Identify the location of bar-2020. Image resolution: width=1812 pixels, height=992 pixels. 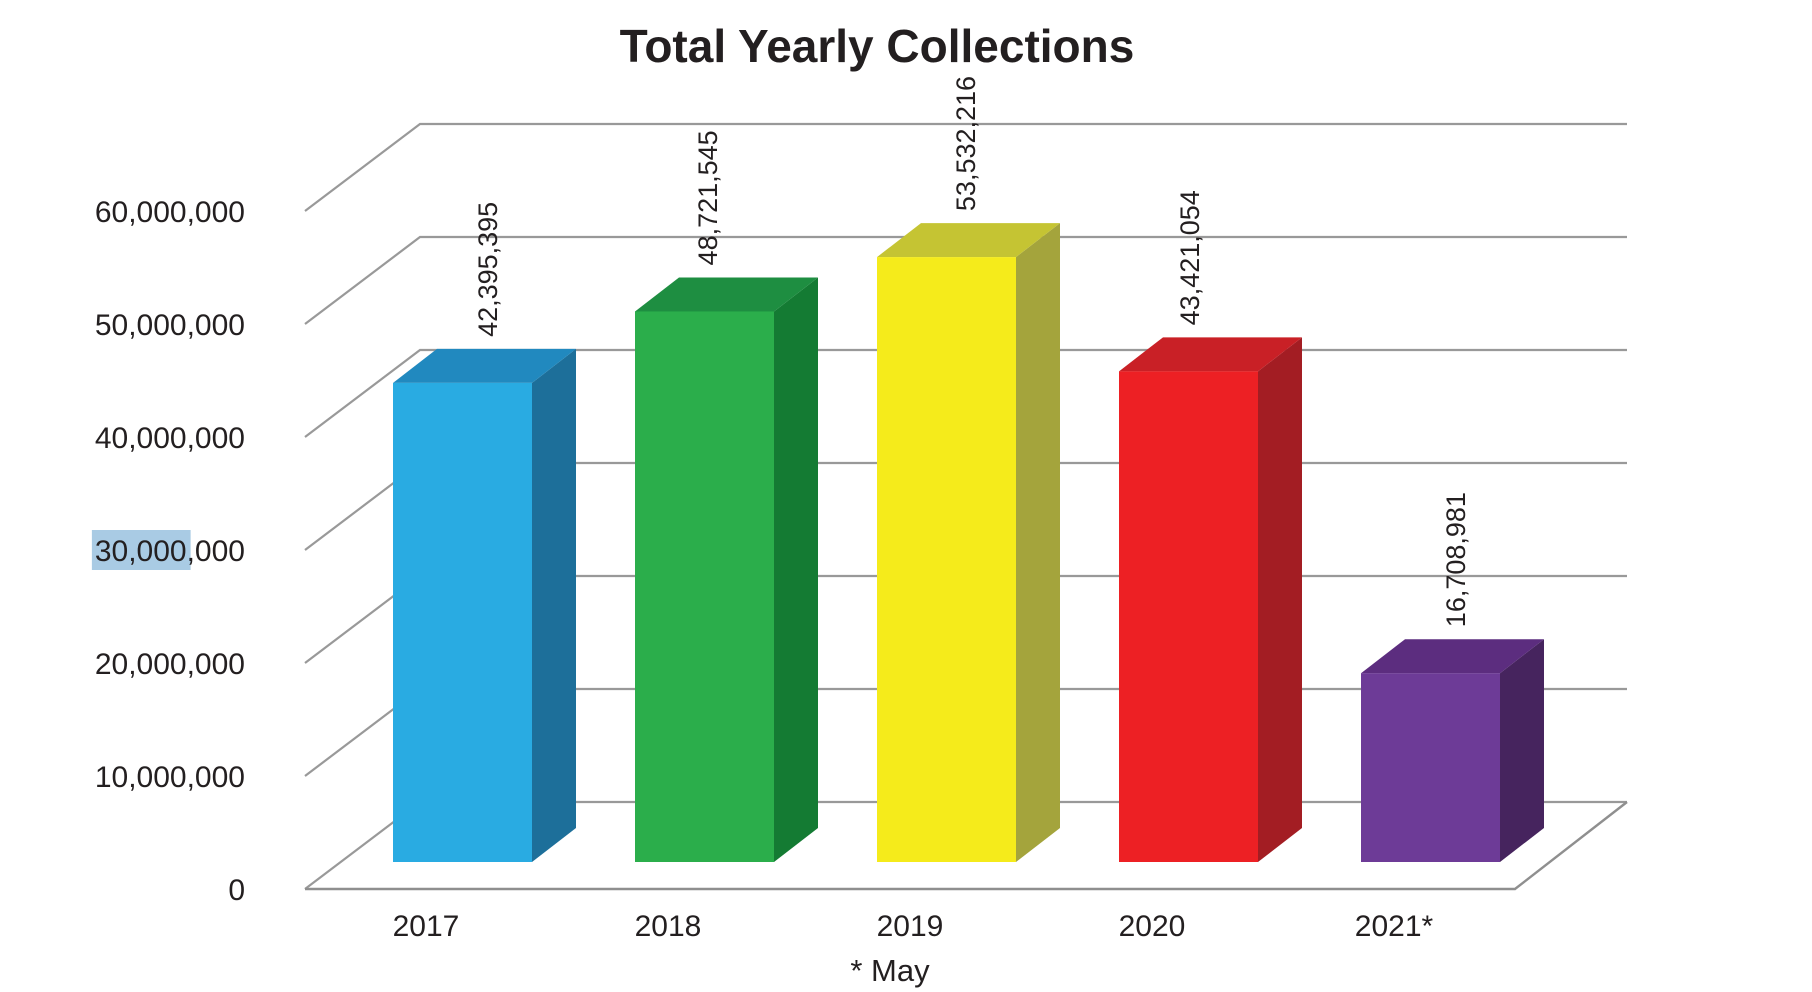
(1210, 599).